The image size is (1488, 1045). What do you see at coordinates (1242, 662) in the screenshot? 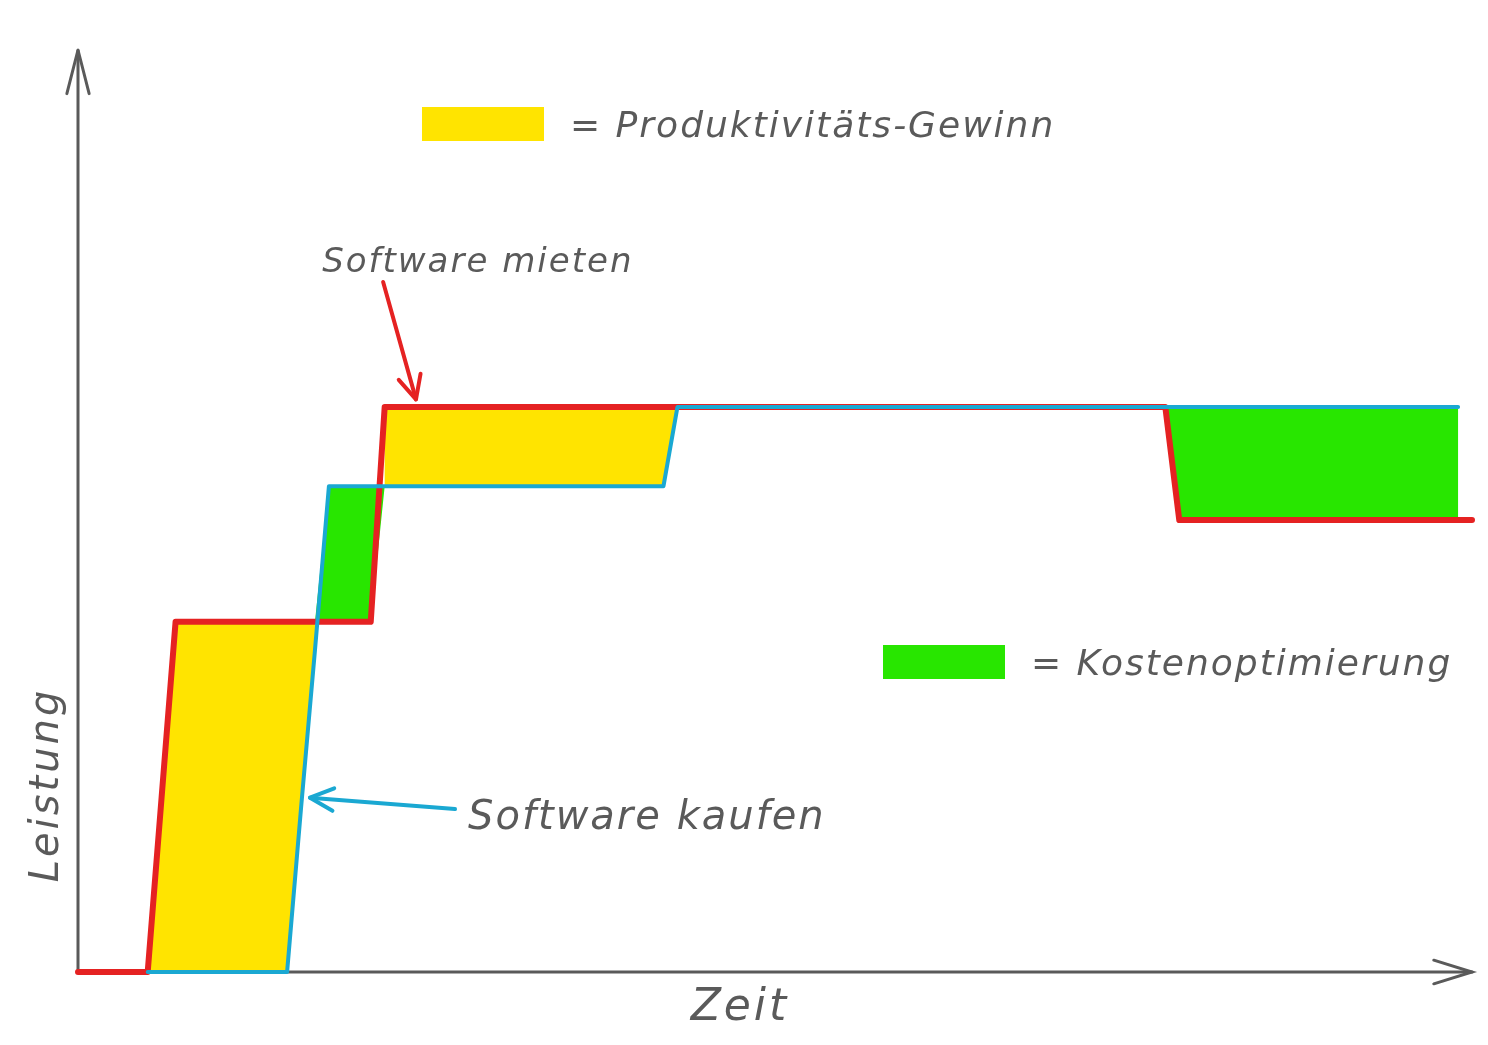
I see `legend-label: = Kostenoptimierung` at bounding box center [1242, 662].